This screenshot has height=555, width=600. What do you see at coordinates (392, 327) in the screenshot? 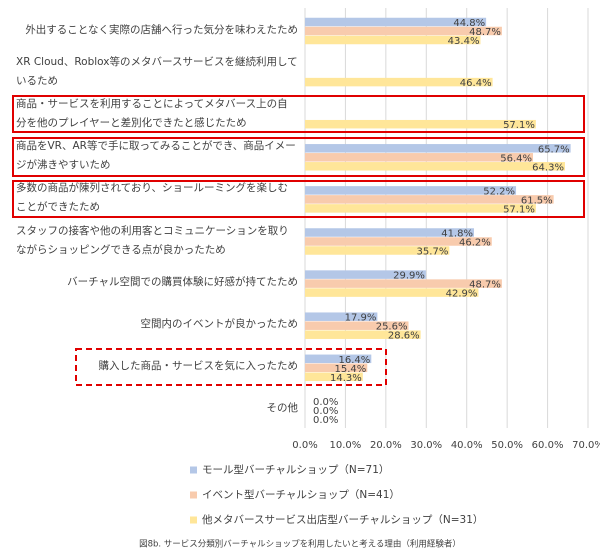
I see `value-label: 25.6%` at bounding box center [392, 327].